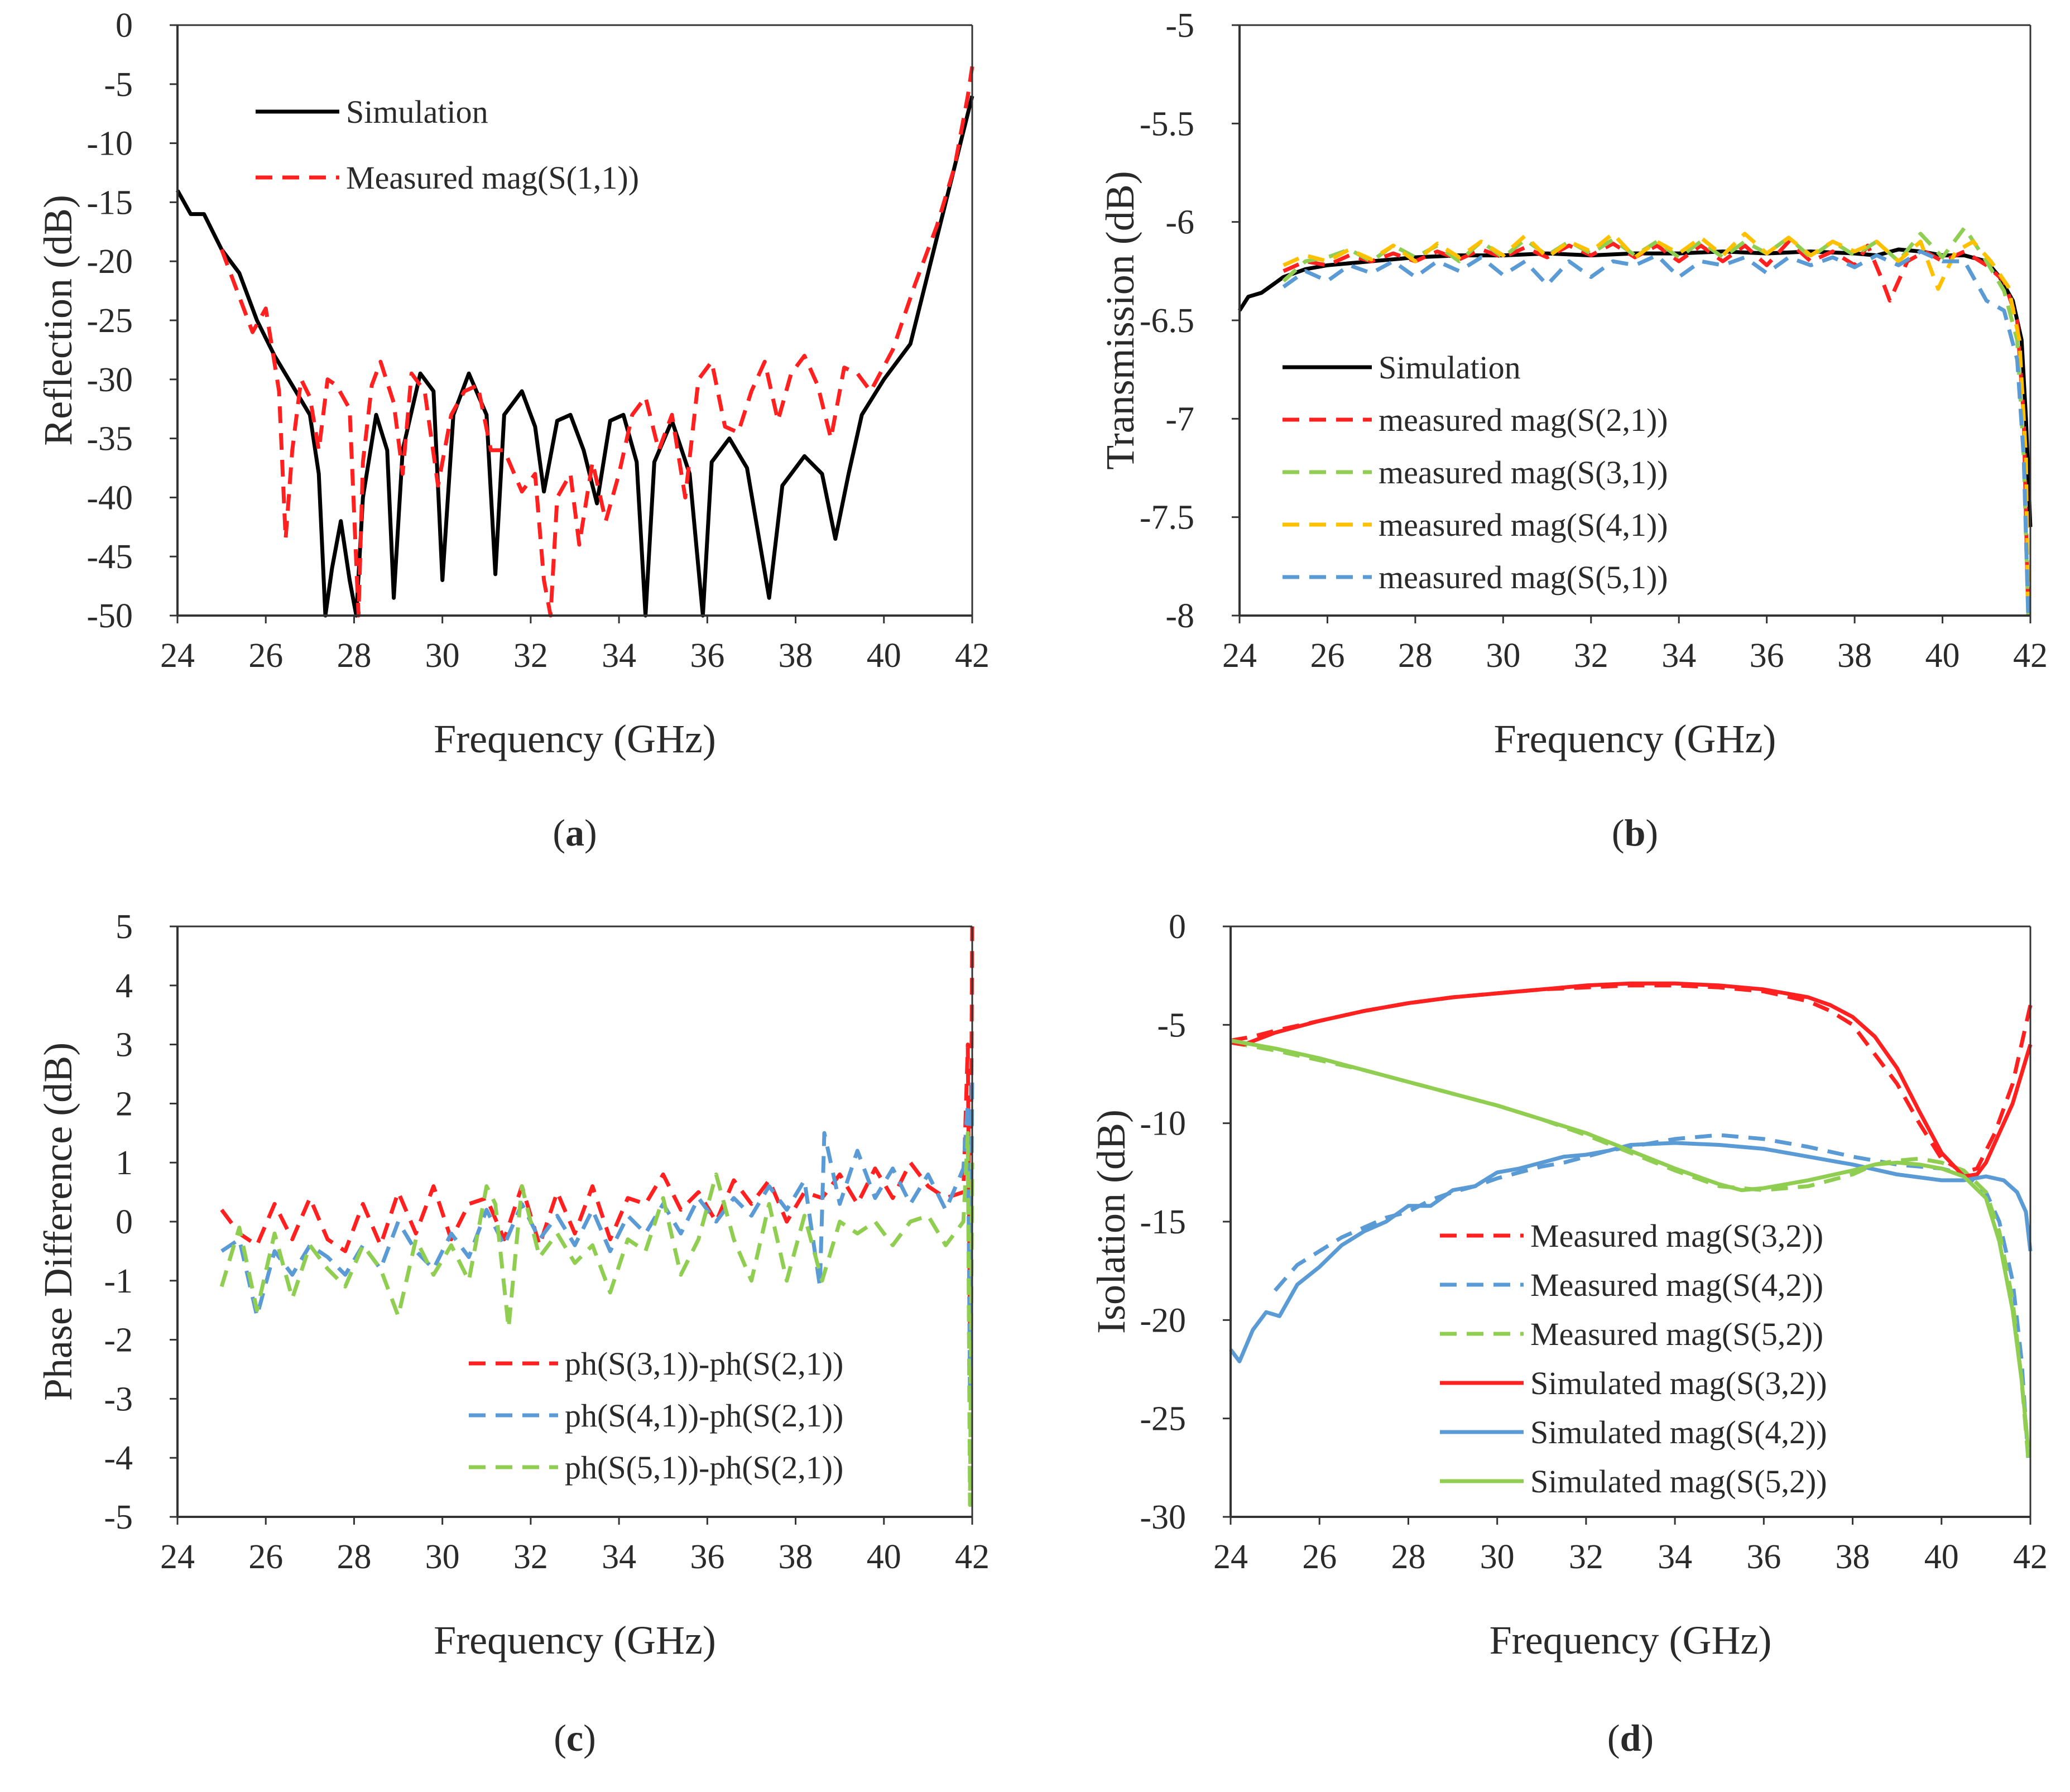 The image size is (2070, 1792). I want to click on y-tick-label: -3, so click(118, 1399).